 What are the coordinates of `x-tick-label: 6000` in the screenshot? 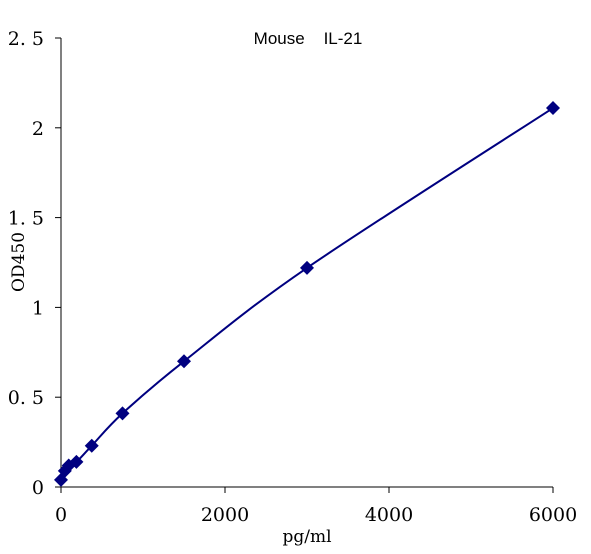 It's located at (553, 515).